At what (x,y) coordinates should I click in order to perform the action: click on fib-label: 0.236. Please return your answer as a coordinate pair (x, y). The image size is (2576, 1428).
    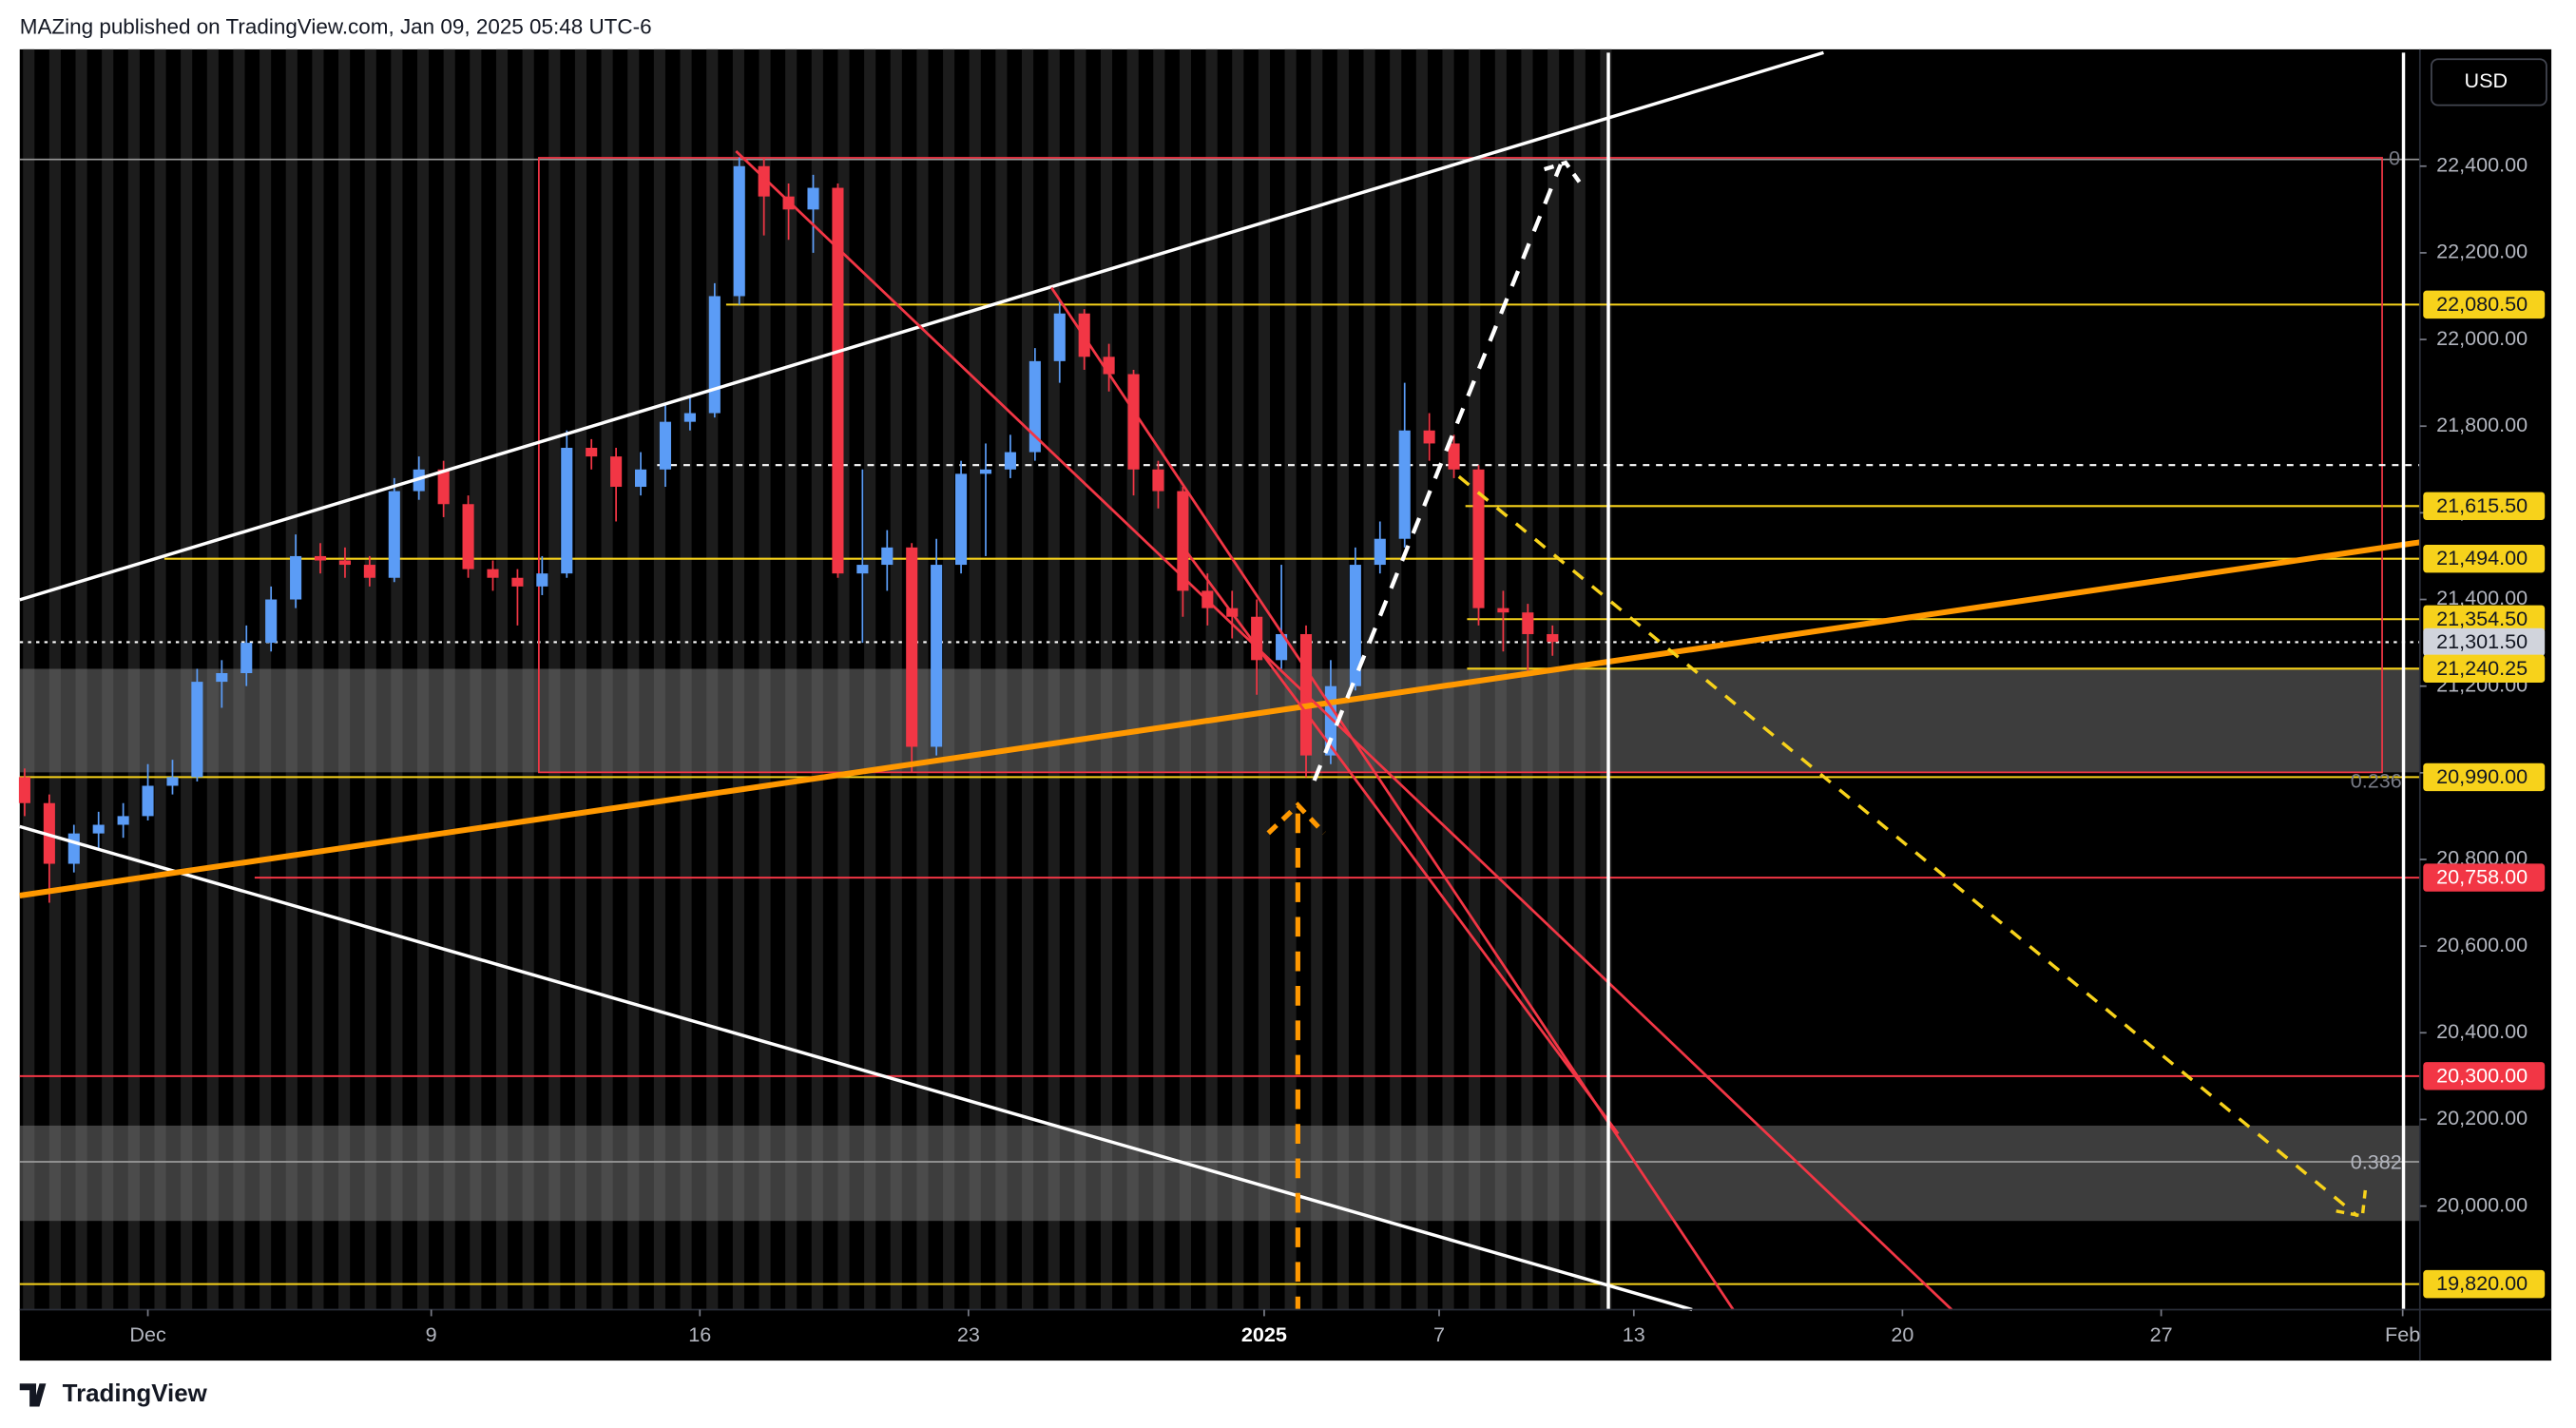
    Looking at the image, I should click on (2377, 780).